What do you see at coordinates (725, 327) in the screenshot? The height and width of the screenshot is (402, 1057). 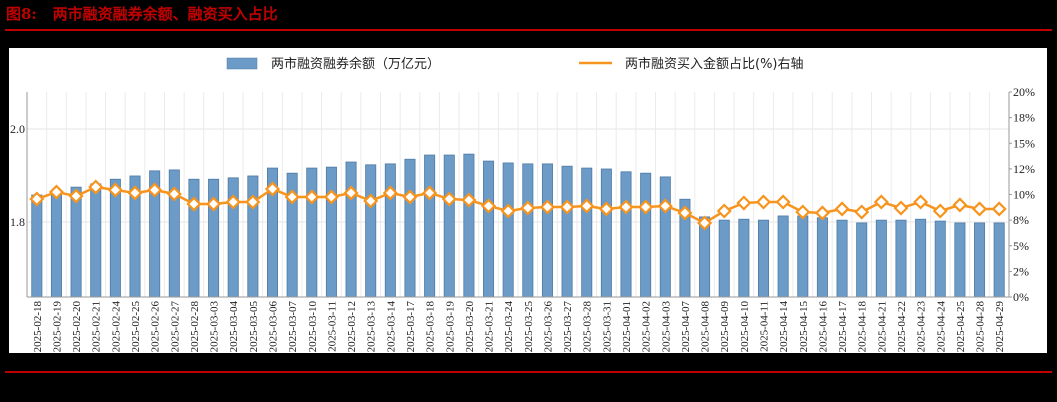 I see `x-tick-label: 2025-04-09` at bounding box center [725, 327].